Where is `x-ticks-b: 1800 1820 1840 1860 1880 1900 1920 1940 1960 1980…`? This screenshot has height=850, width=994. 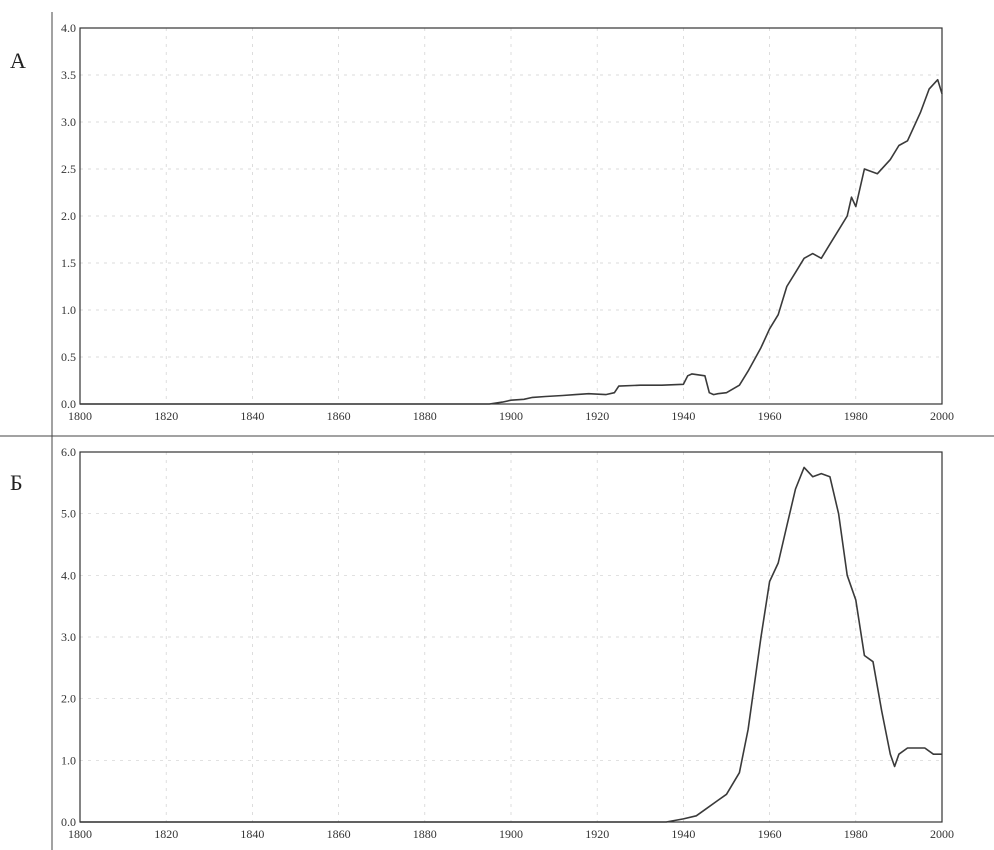
x-ticks-b: 1800 1820 1840 1860 1880 1900 1920 1940 1960 1980… is located at coordinates (511, 834).